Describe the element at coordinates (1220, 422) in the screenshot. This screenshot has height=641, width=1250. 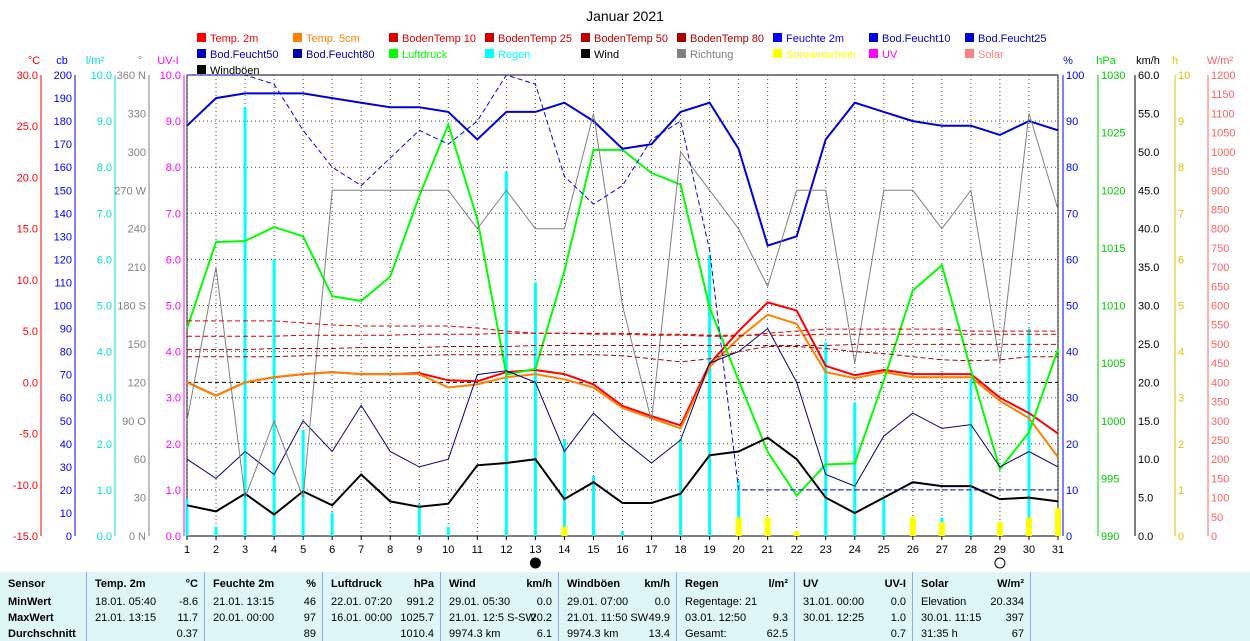
I see `solar-tick: 300` at that location.